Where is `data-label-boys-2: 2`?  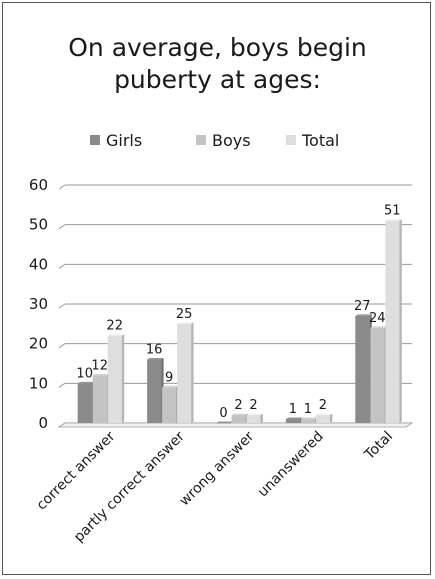
data-label-boys-2: 2 is located at coordinates (238, 405).